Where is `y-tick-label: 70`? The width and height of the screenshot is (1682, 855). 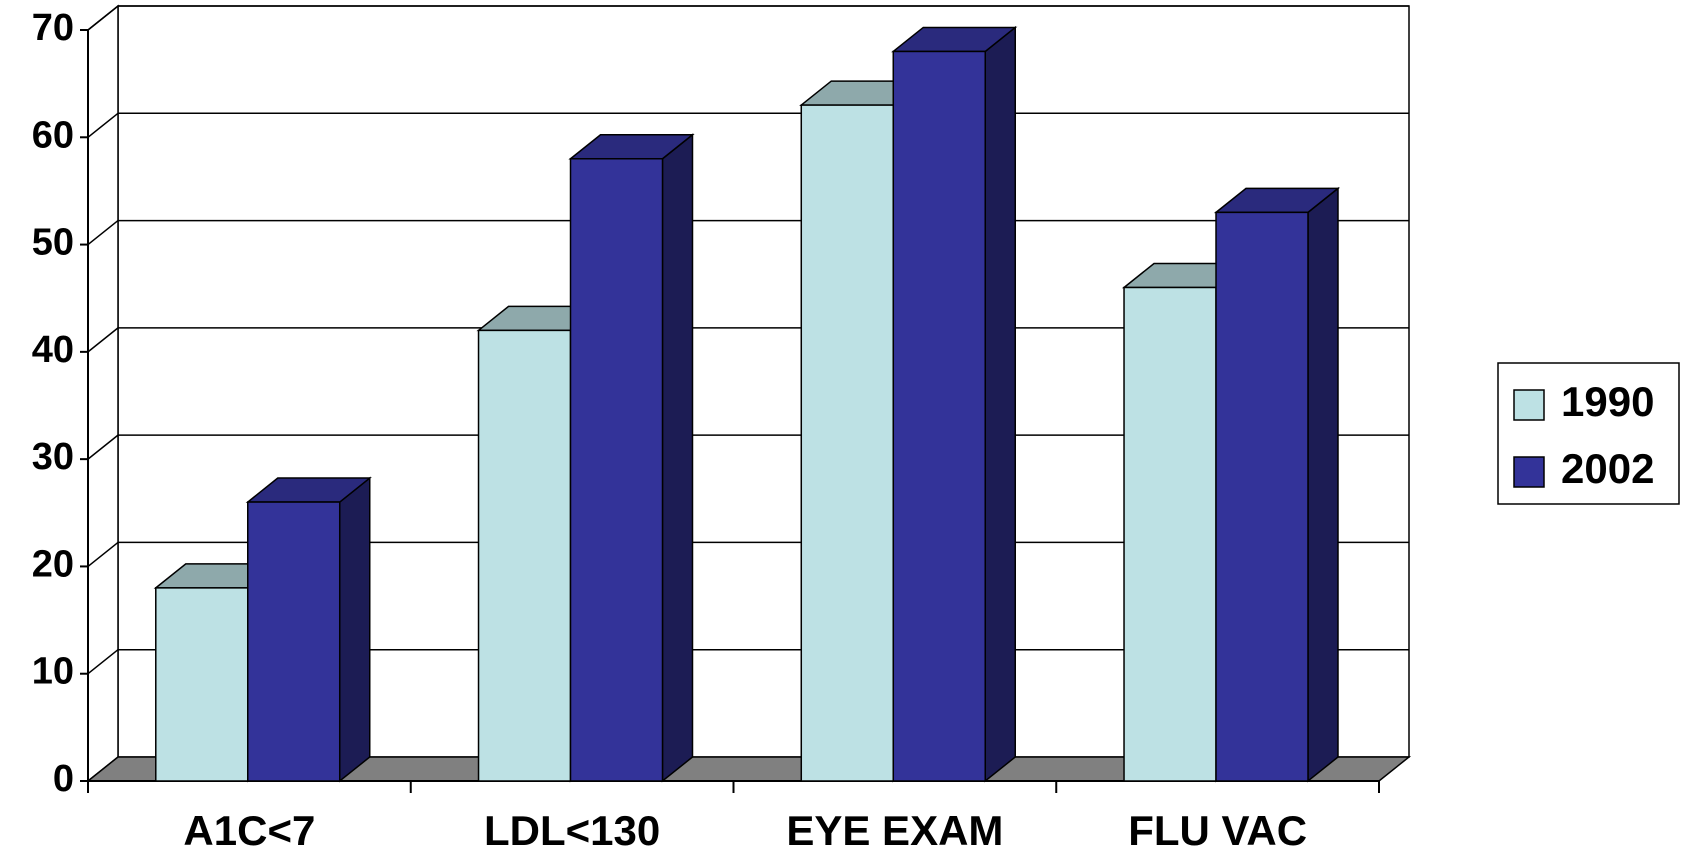 y-tick-label: 70 is located at coordinates (53, 28).